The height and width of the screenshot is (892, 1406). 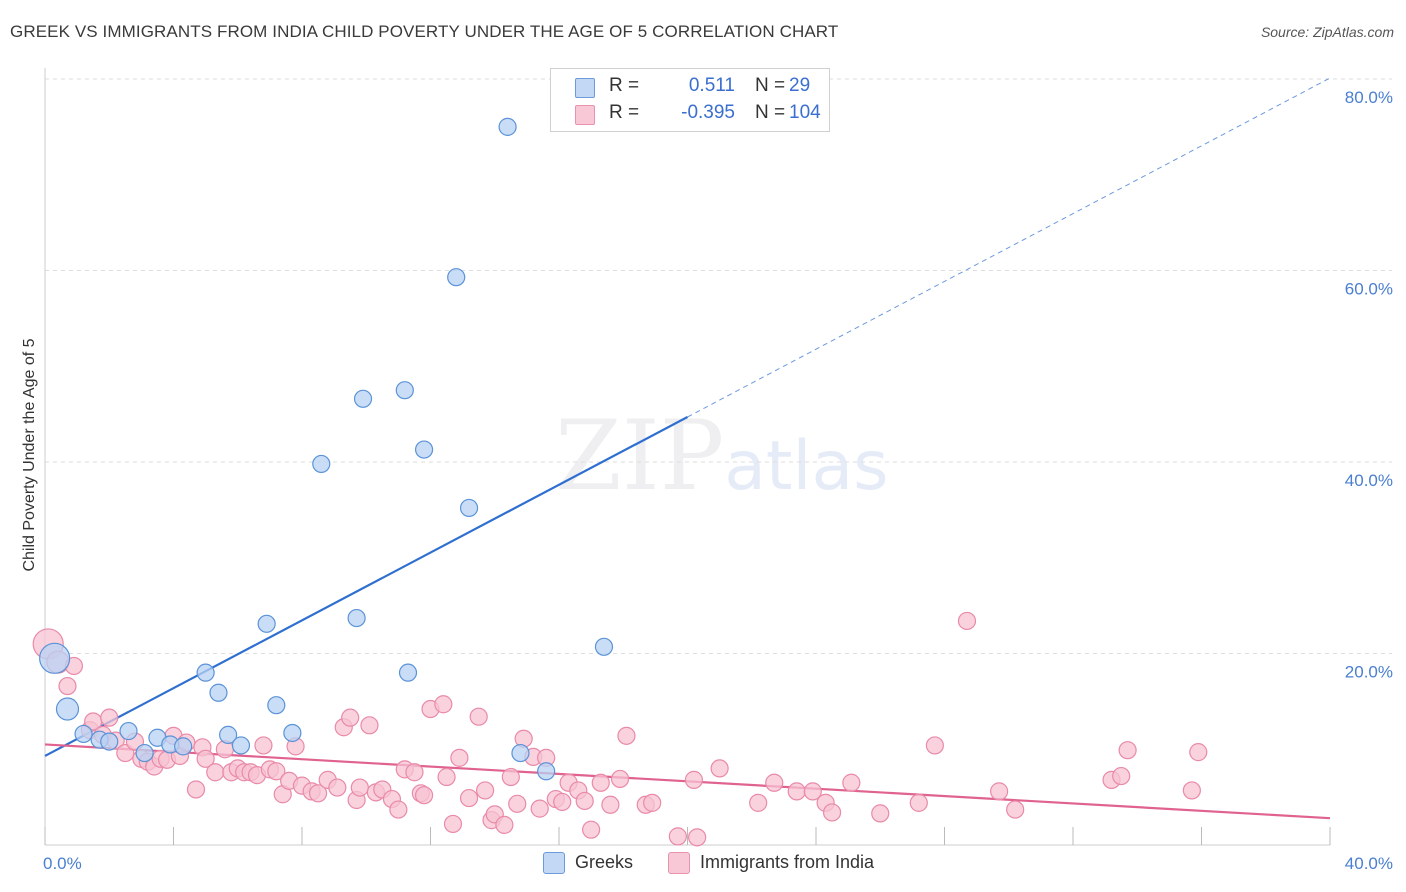 I want to click on x-tick-label: 0.0%, so click(x=62, y=863).